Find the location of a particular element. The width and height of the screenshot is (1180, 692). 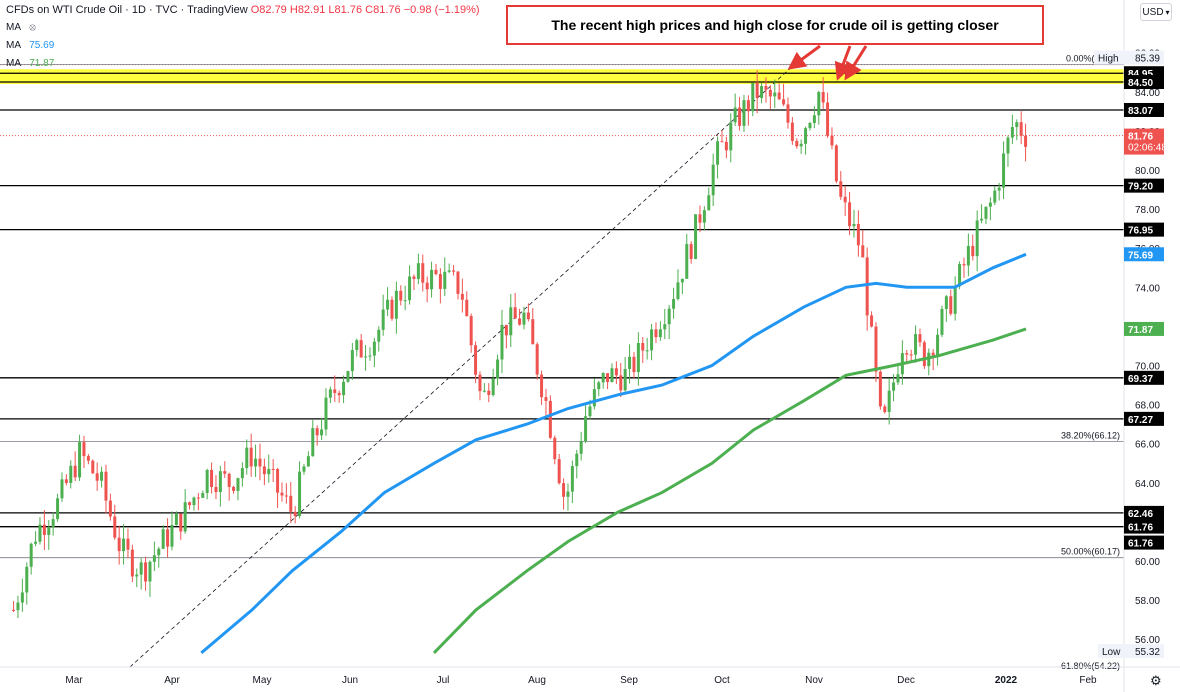

ma-200-label-bg is located at coordinates (1144, 328).